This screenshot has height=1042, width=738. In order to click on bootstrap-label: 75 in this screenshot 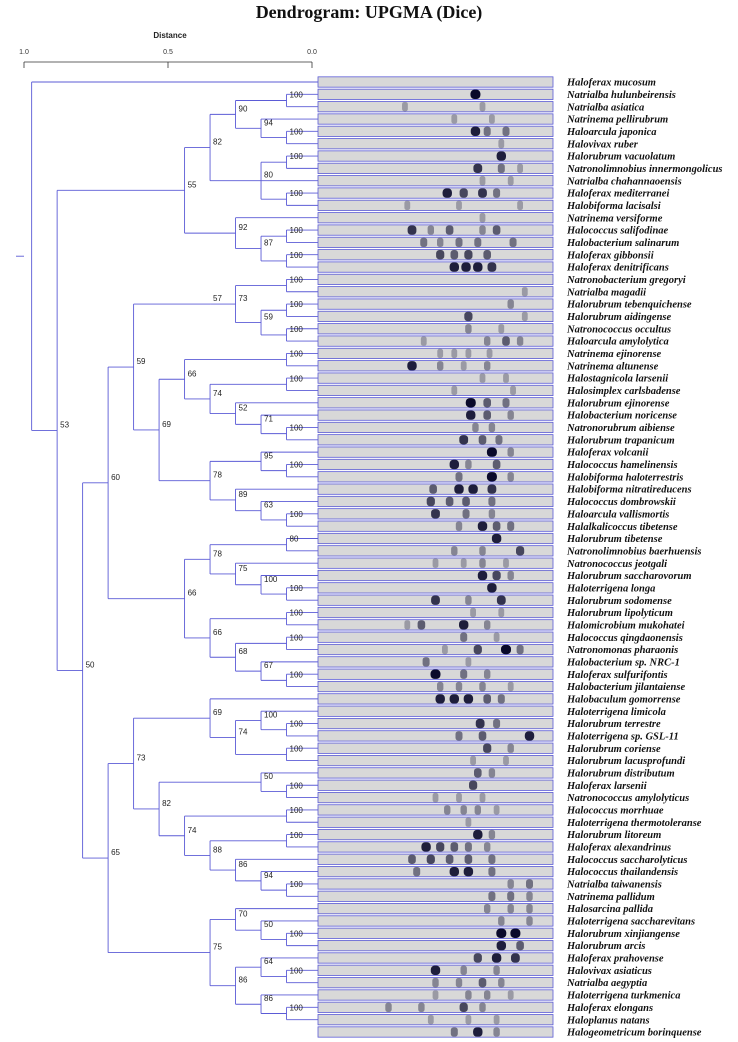, I will do `click(243, 568)`.